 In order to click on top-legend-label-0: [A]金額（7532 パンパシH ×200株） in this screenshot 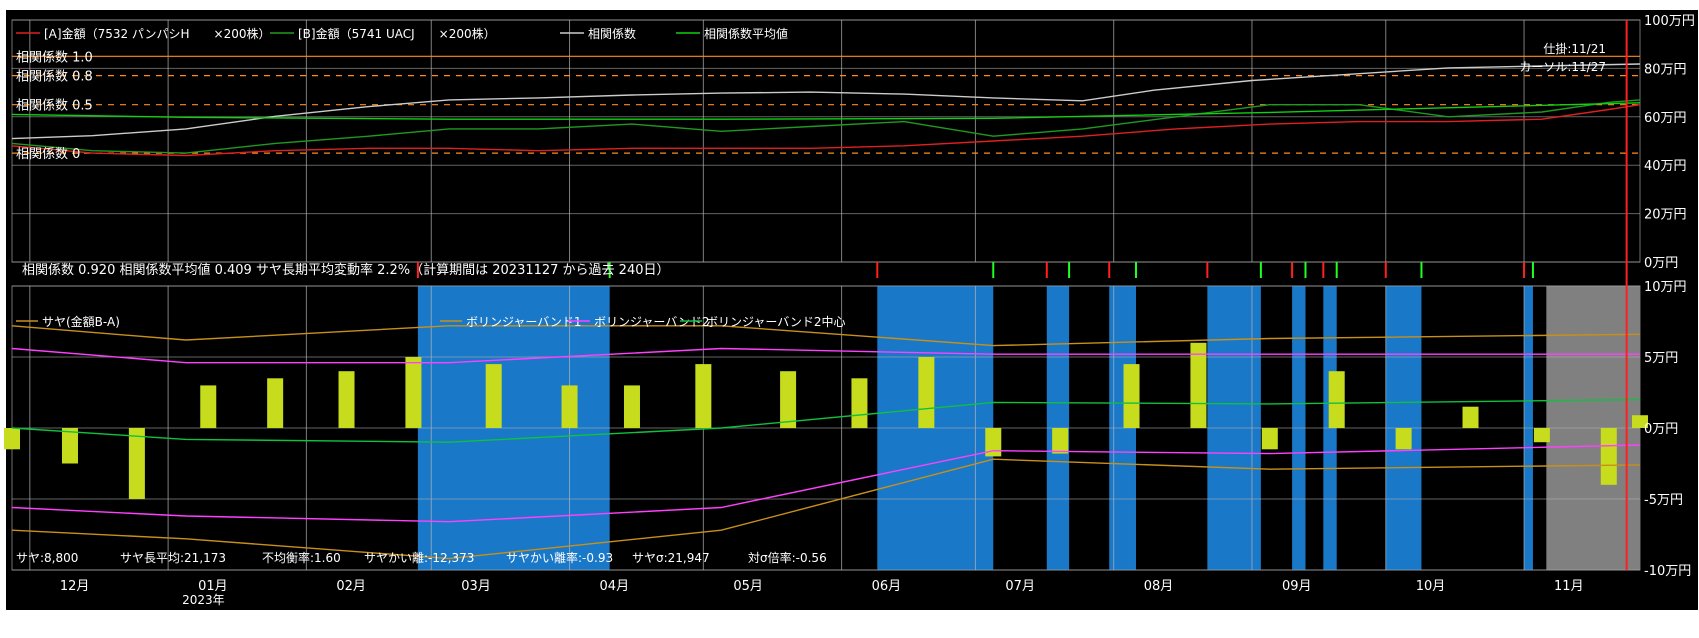, I will do `click(157, 33)`.